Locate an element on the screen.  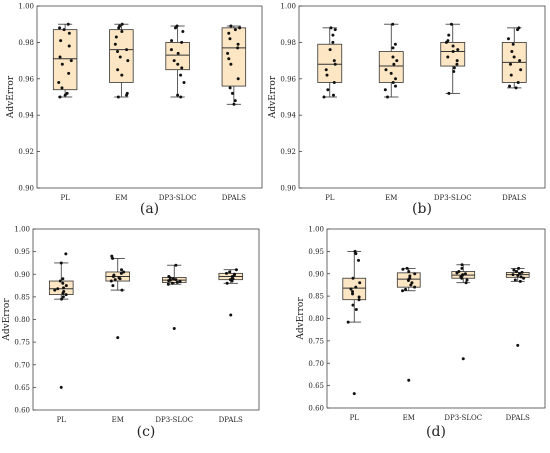
x-tick-label: EM is located at coordinates (121, 198).